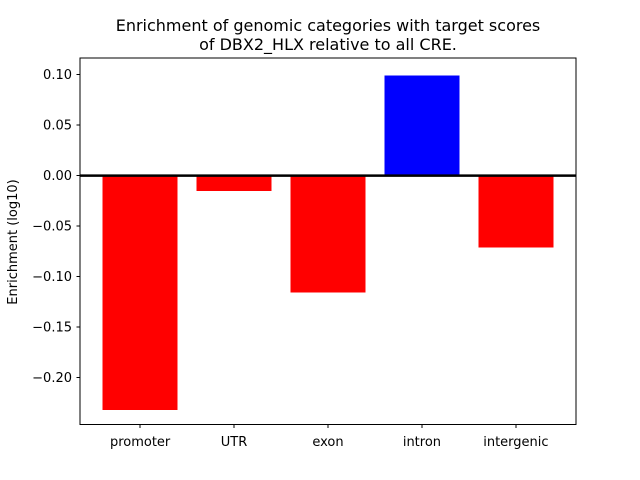 This screenshot has width=640, height=480. I want to click on x-tick-label-exon: exon, so click(327, 442).